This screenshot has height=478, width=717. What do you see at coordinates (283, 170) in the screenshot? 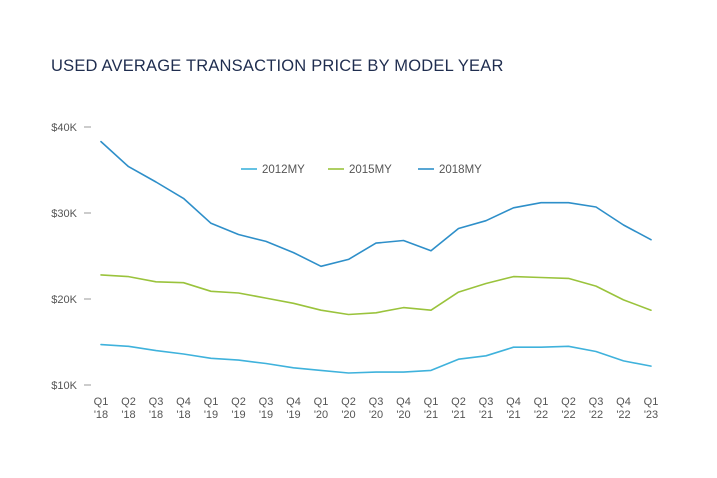
I see `legend-label: 2012MY` at bounding box center [283, 170].